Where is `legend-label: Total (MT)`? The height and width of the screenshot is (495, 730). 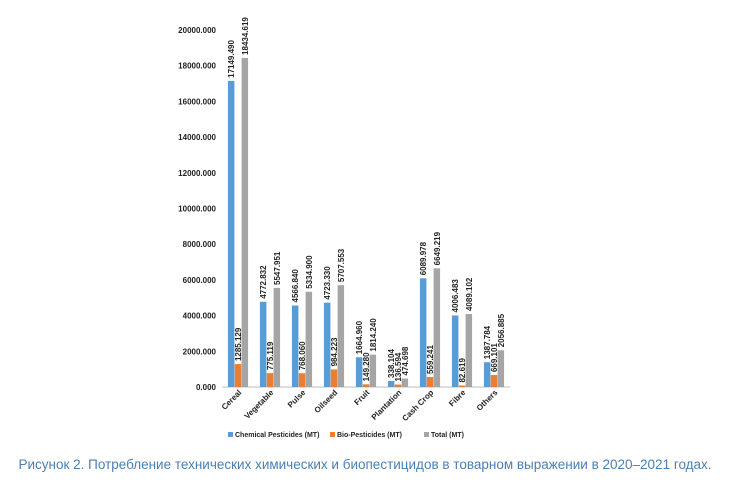 legend-label: Total (MT) is located at coordinates (447, 435).